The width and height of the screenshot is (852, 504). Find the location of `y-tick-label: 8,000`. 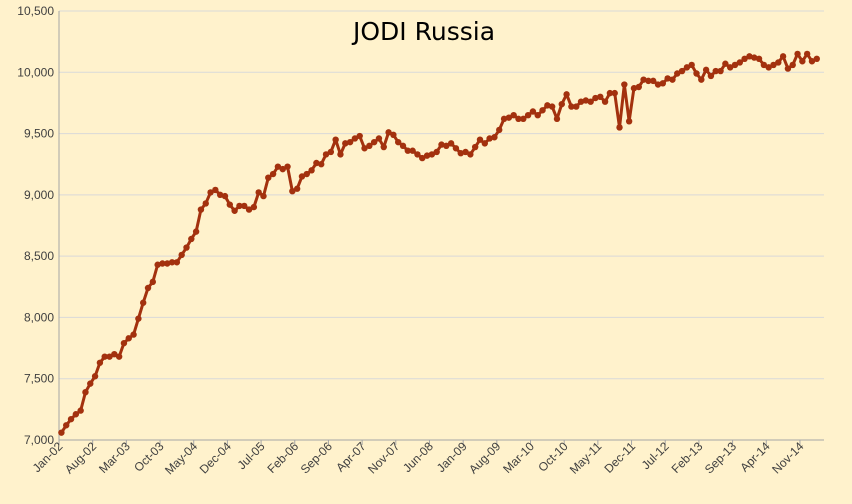

y-tick-label: 8,000 is located at coordinates (39, 317).